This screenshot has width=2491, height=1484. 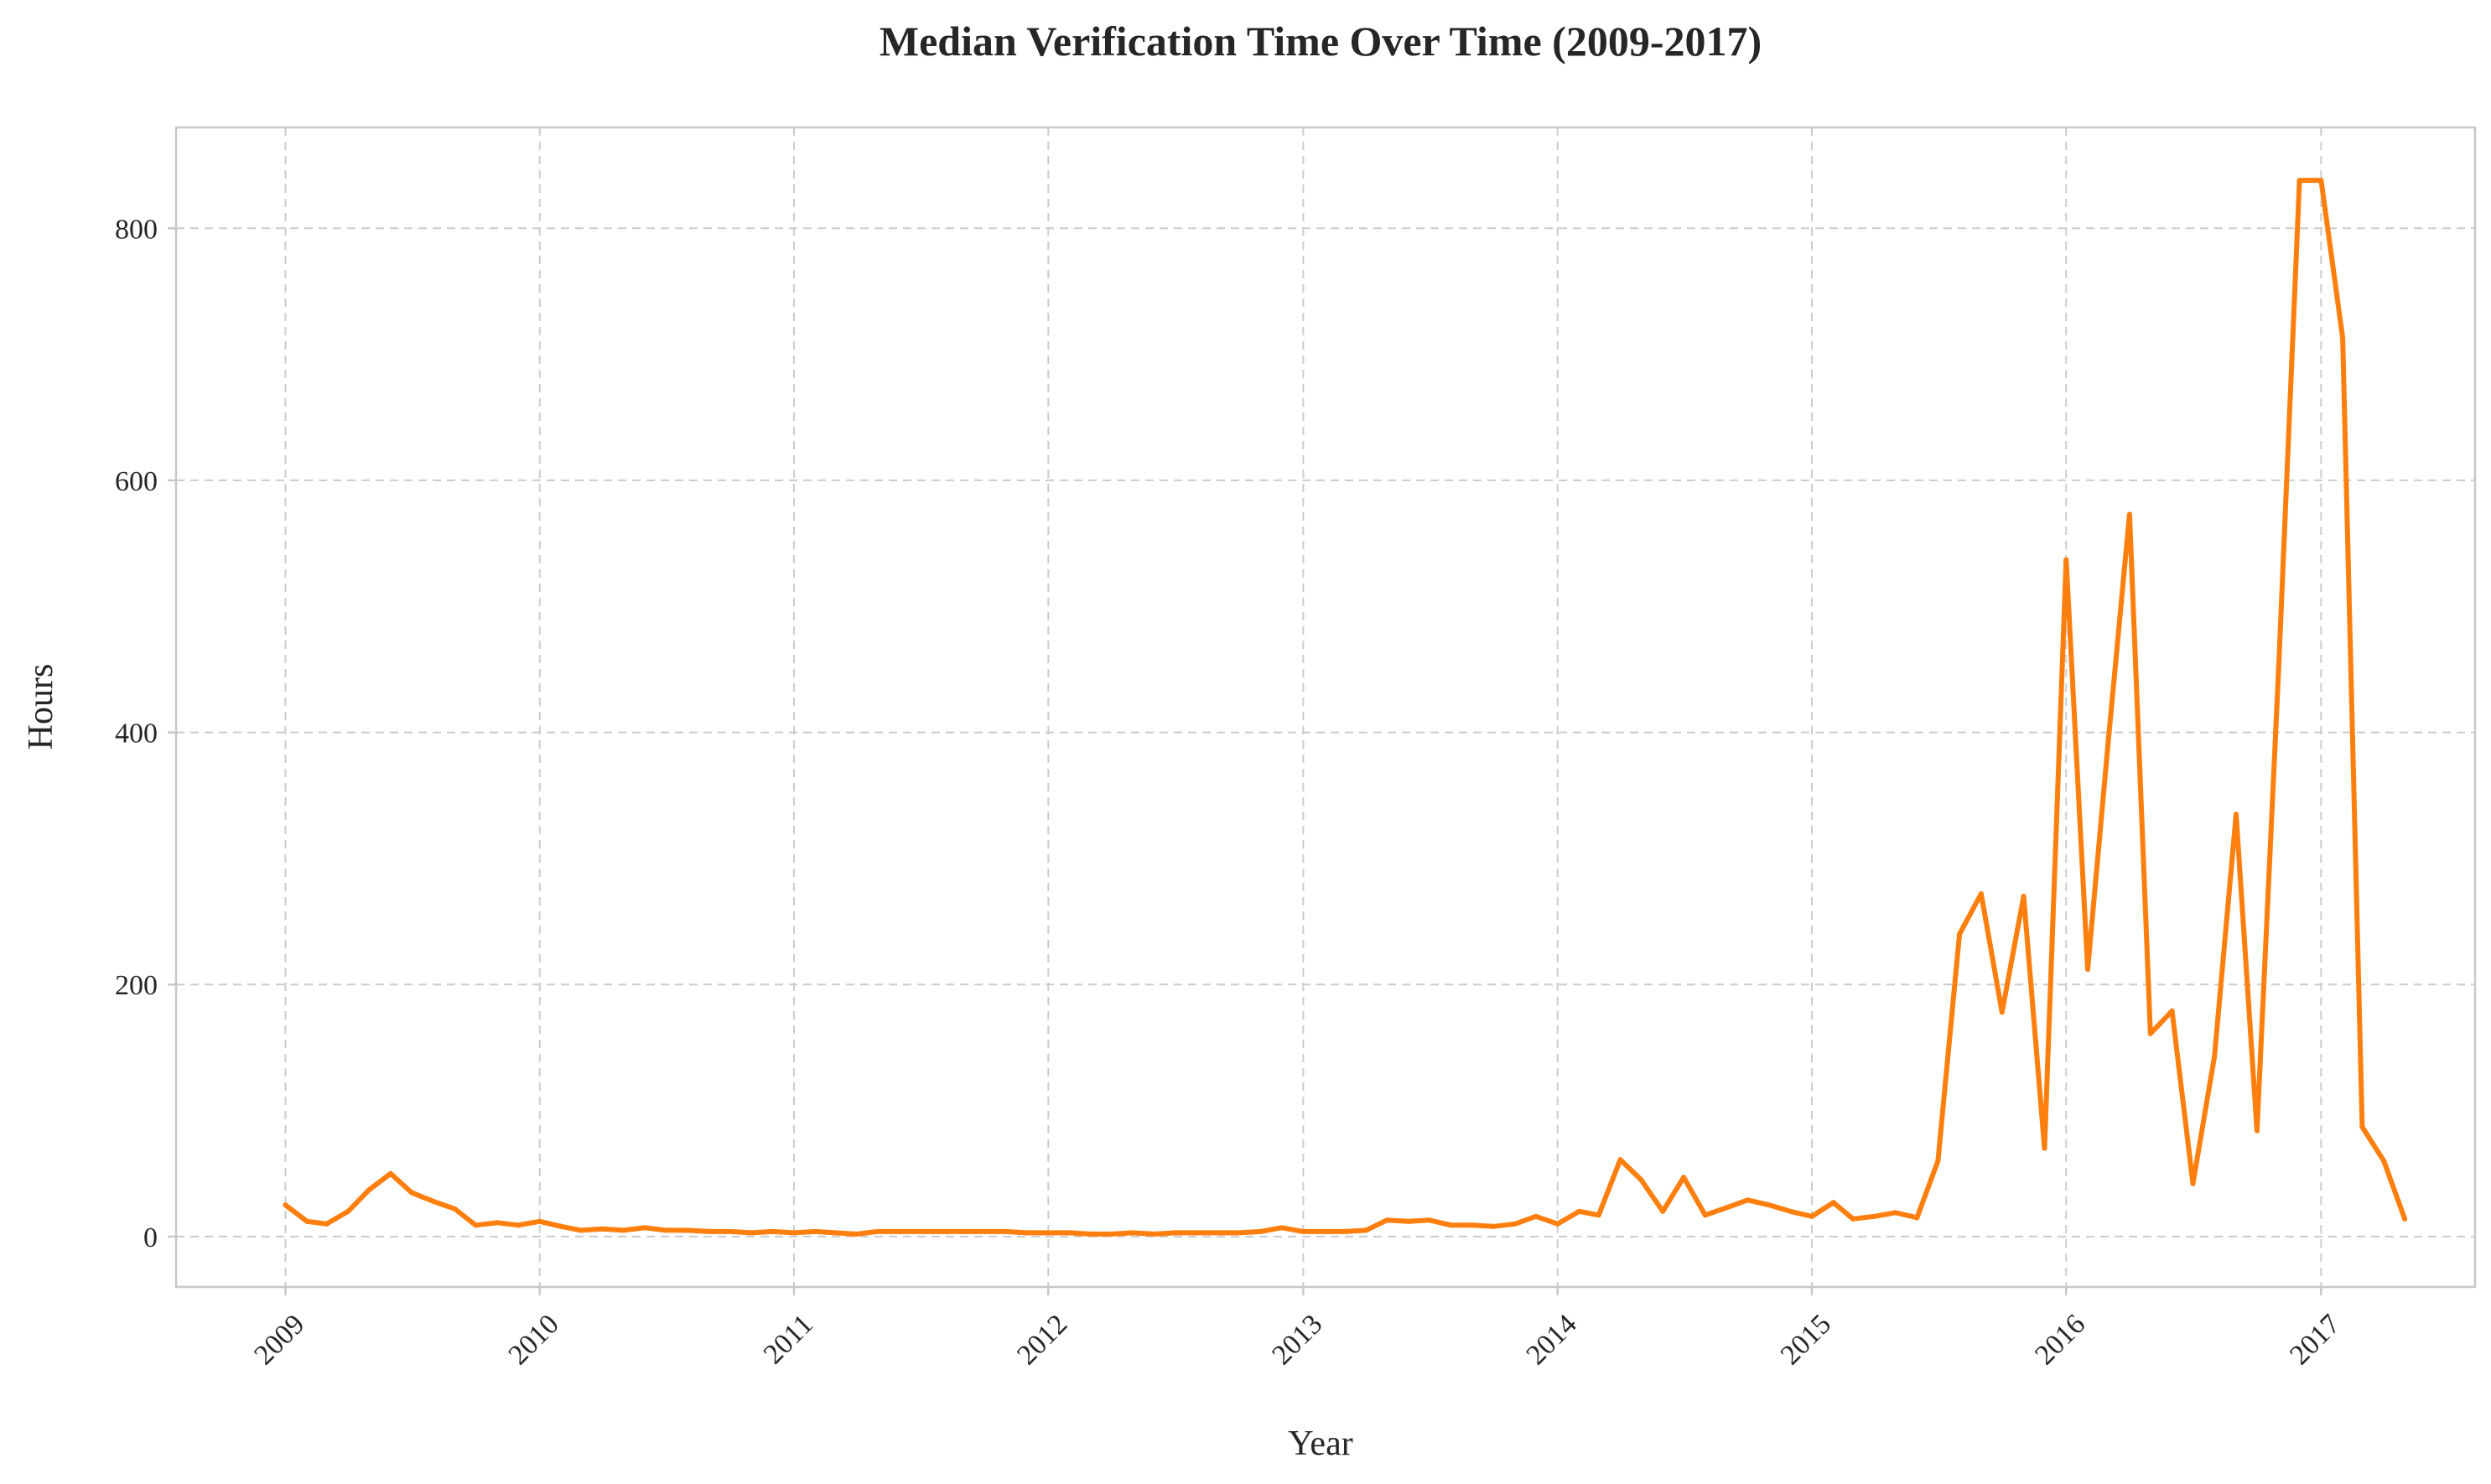 I want to click on x-tick-label: 2009, so click(x=279, y=1340).